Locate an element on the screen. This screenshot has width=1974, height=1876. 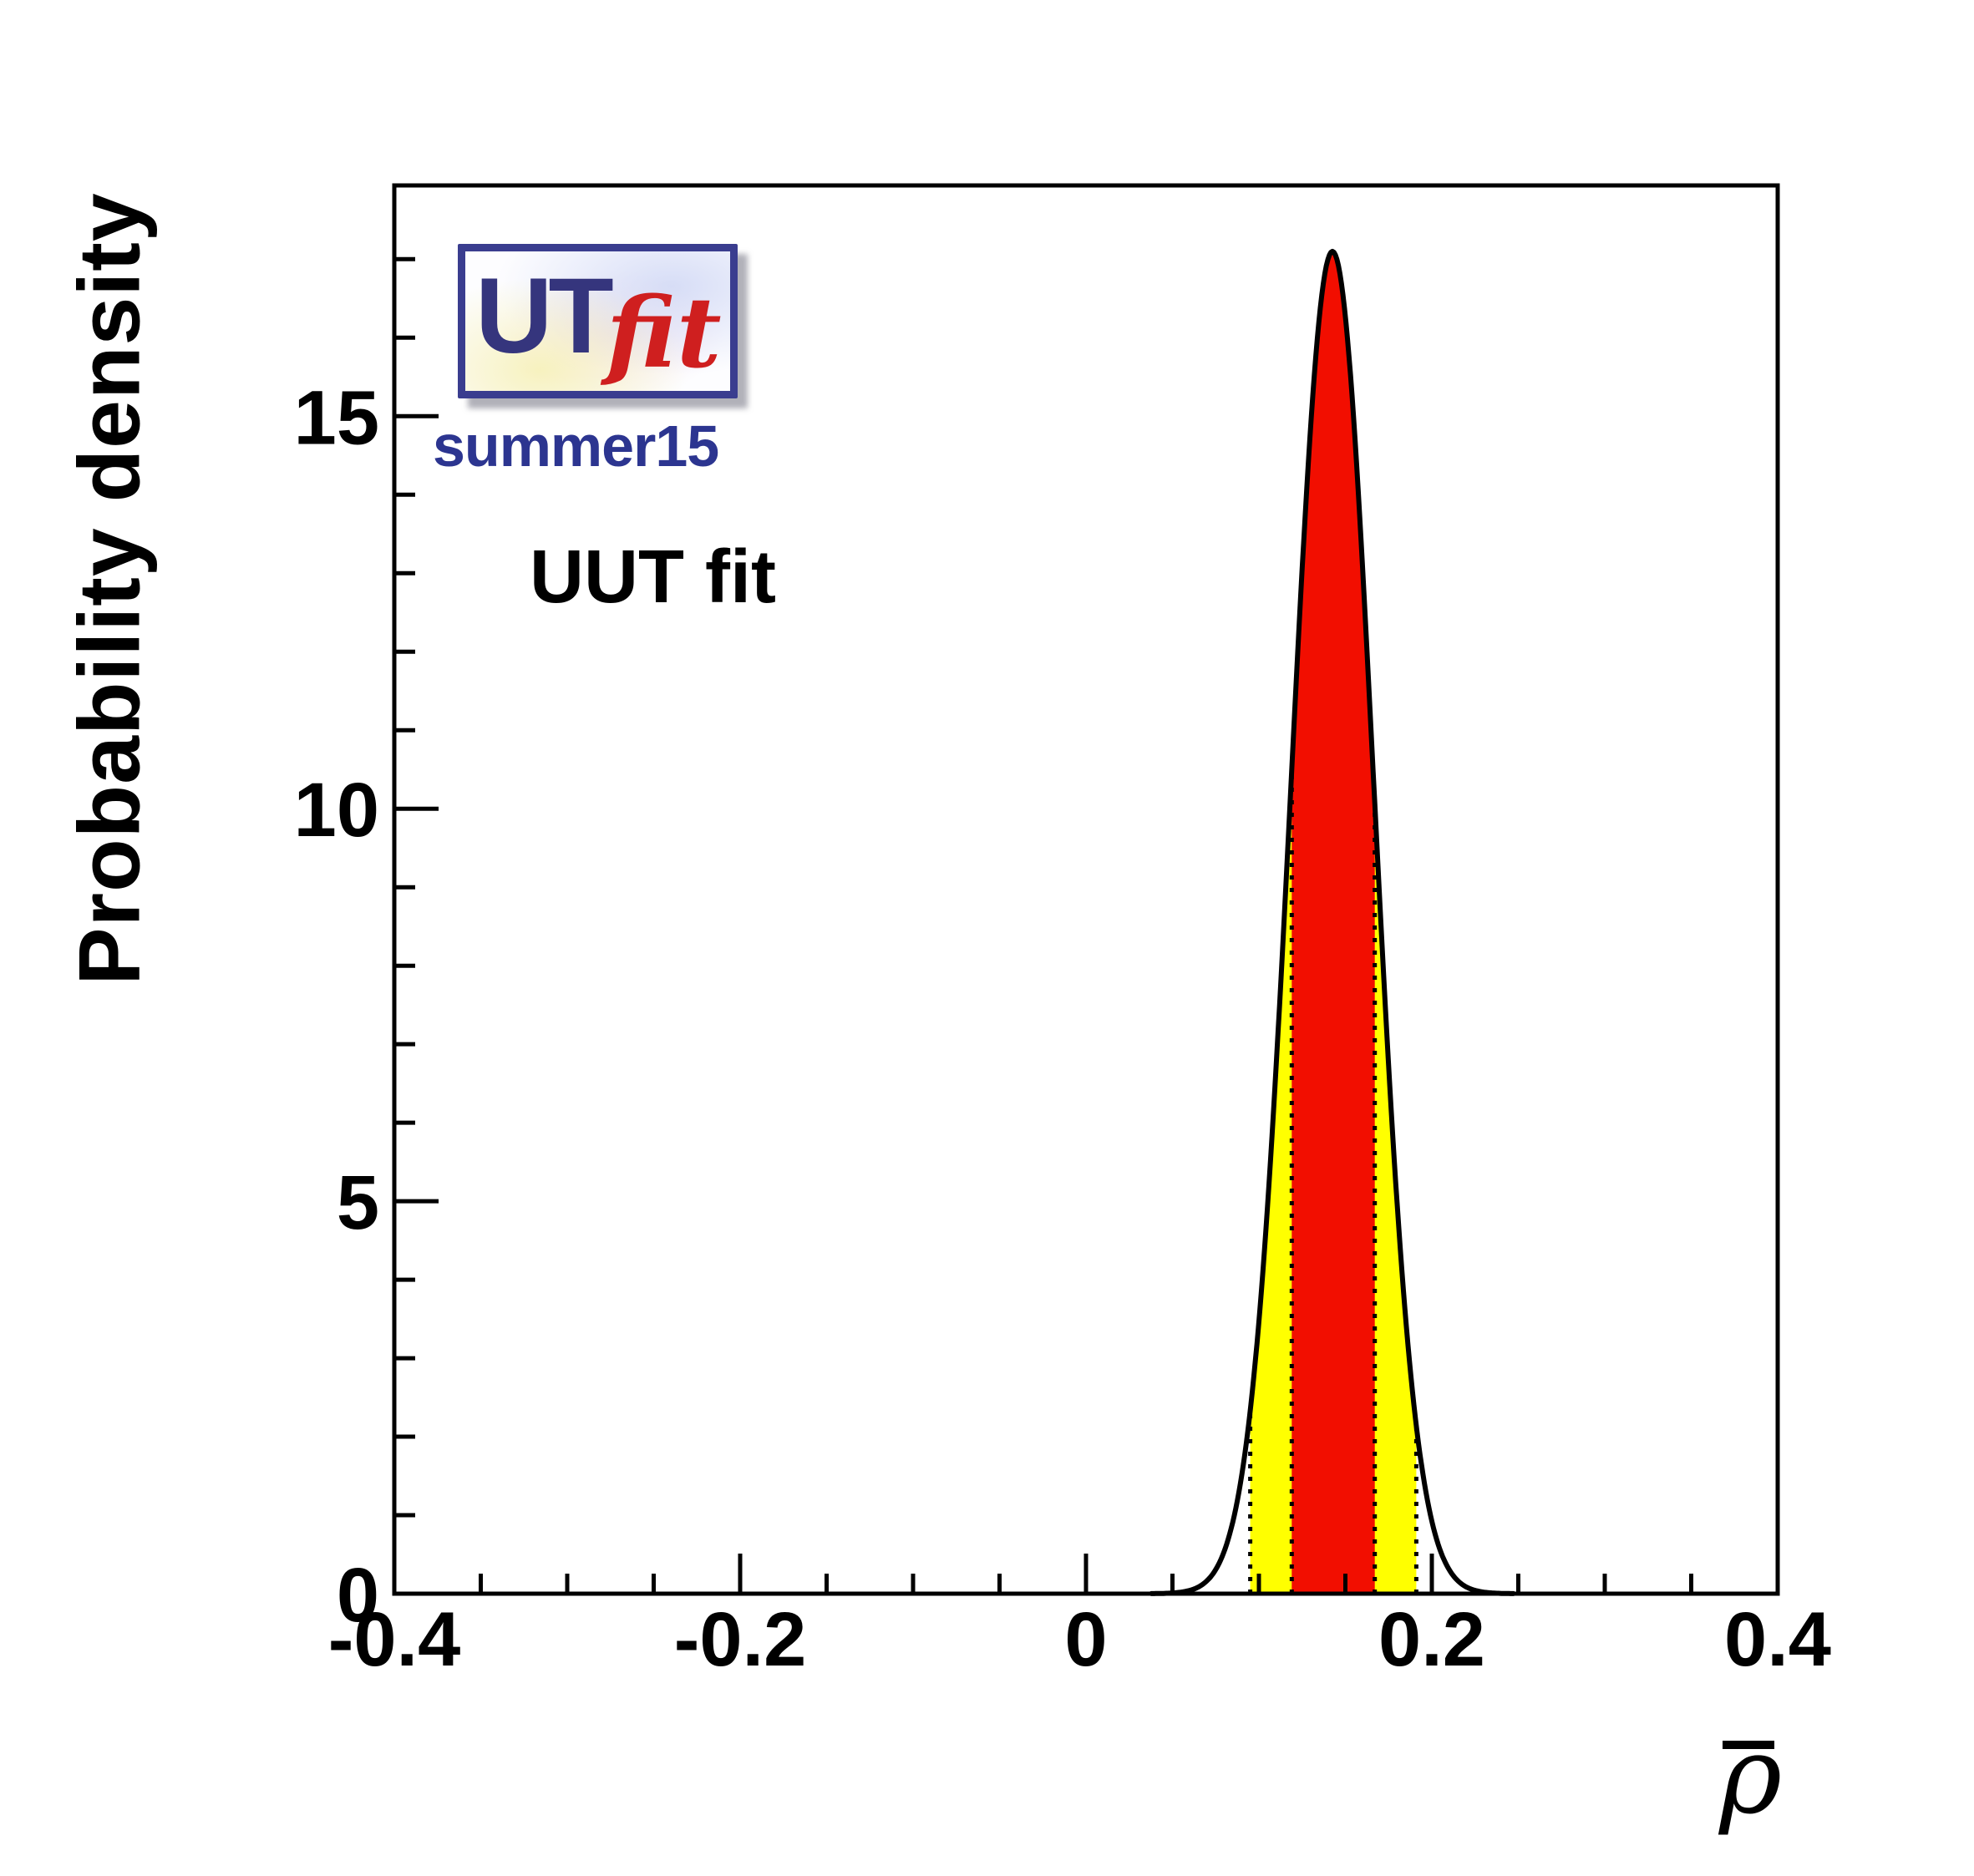
x-tick-label: -0.2 is located at coordinates (740, 1639).